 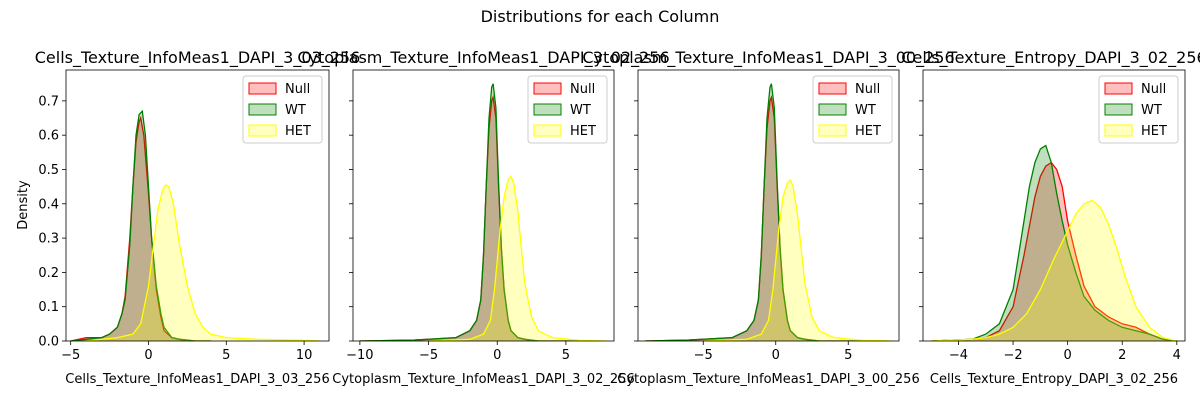 I want to click on x-axis-label: Cells_Texture_Entropy_DAPI_3_02_256, so click(x=1054, y=379).